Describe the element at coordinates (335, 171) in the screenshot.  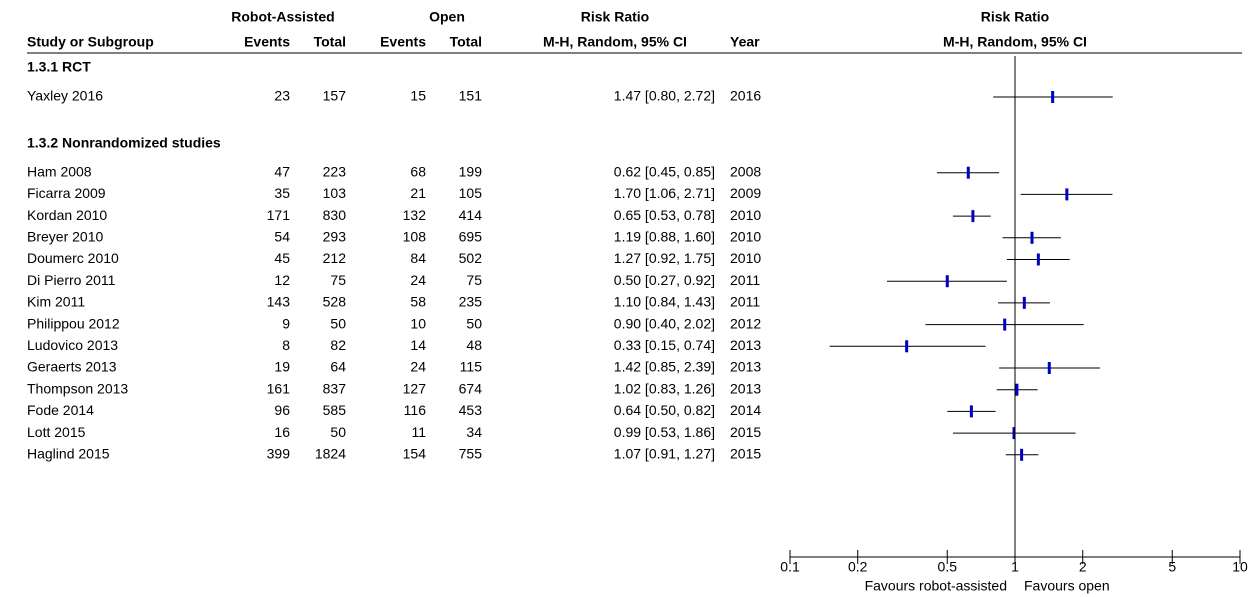
I see `total: 223` at that location.